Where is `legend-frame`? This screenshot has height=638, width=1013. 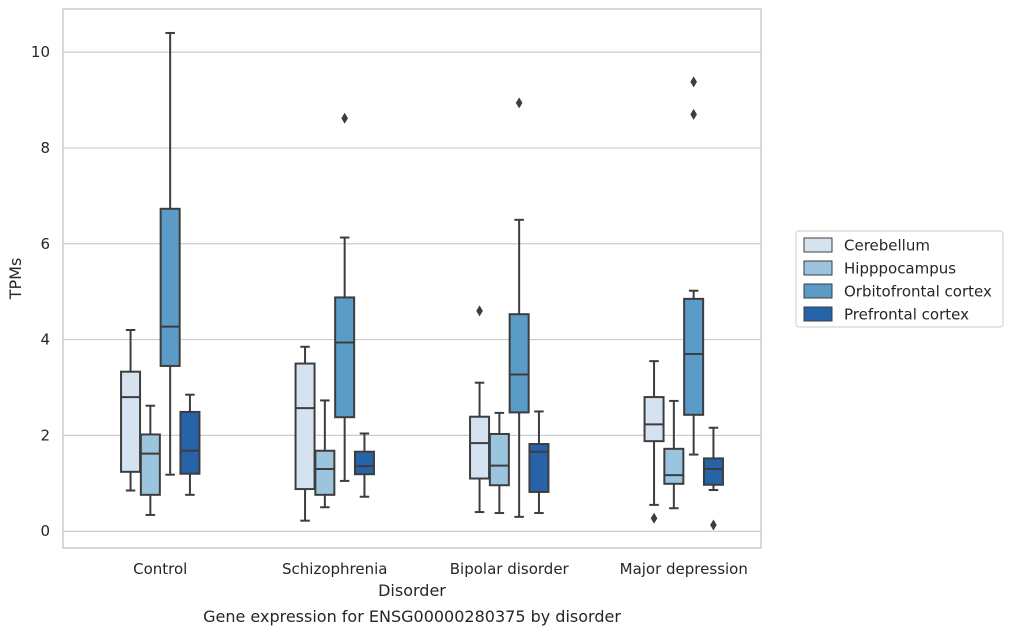 legend-frame is located at coordinates (899, 279).